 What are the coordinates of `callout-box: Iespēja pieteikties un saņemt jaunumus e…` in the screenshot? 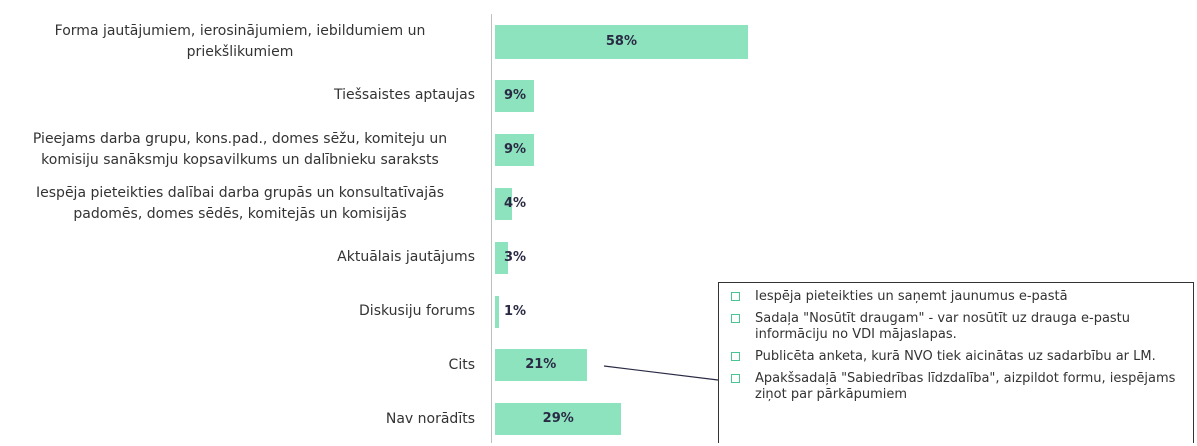 It's located at (956, 362).